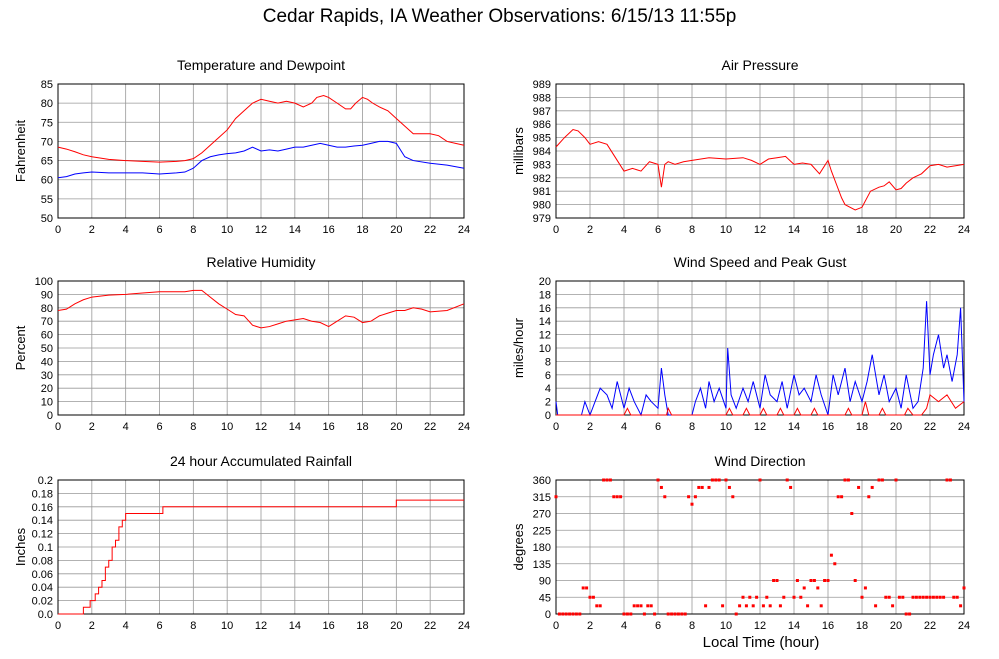  What do you see at coordinates (542, 481) in the screenshot?
I see `y-tick-label: 360` at bounding box center [542, 481].